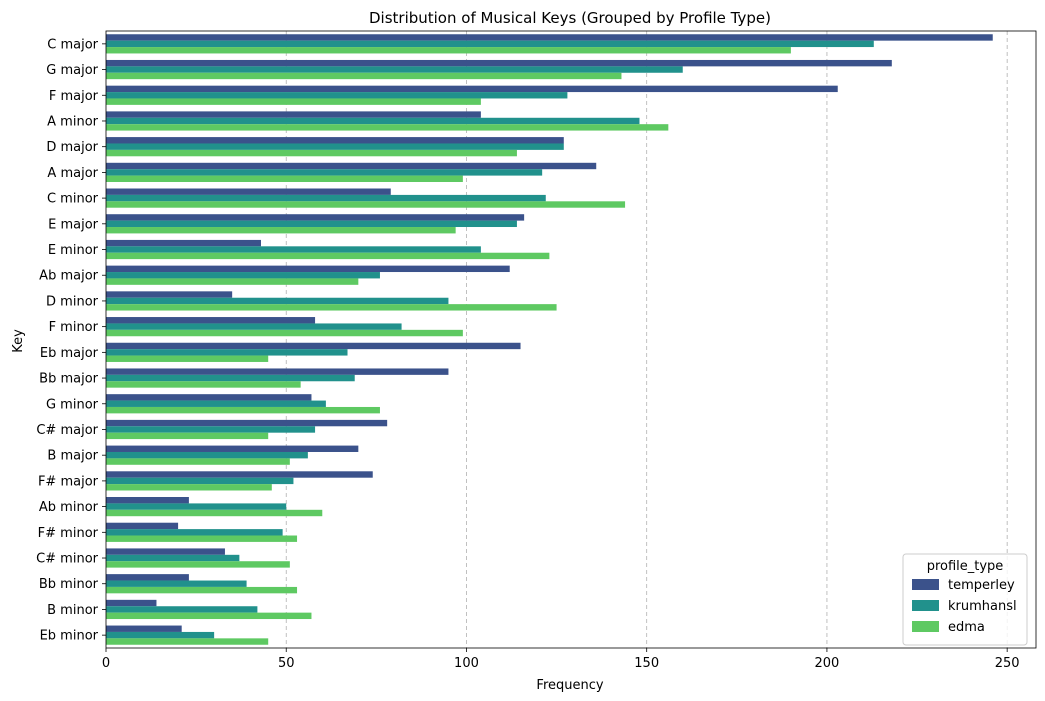  Describe the element at coordinates (965, 566) in the screenshot. I see `legend-title: profile_type` at that location.